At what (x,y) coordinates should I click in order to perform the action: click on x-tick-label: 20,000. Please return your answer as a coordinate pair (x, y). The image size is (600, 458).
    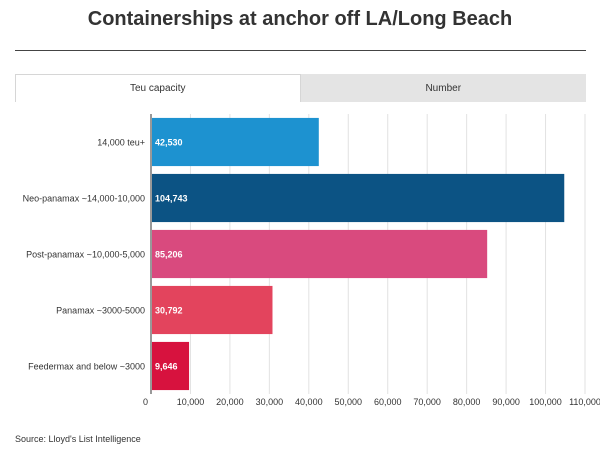
    Looking at the image, I should click on (230, 402).